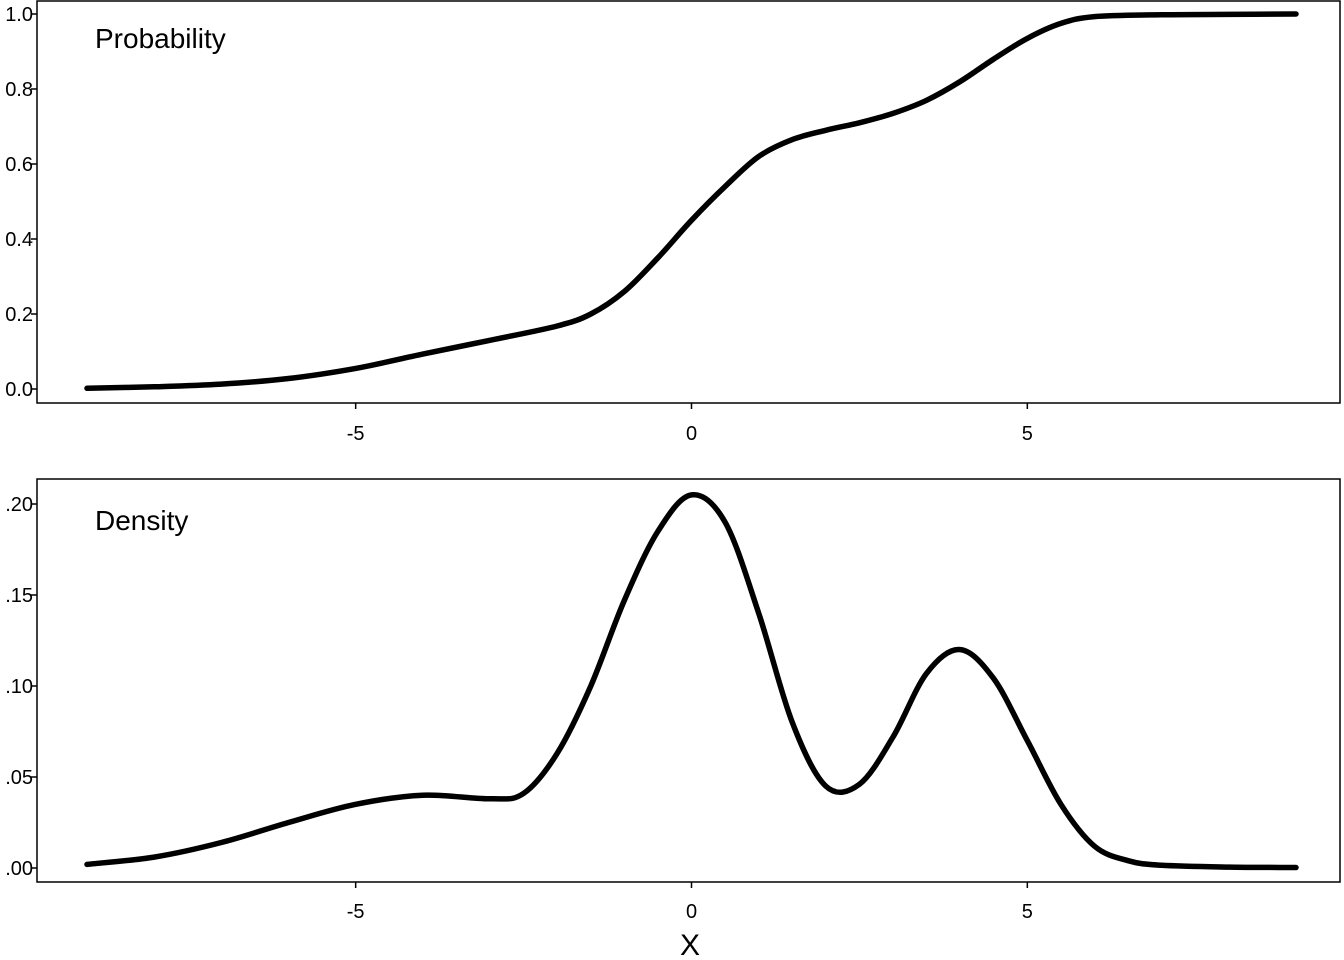 The image size is (1344, 960). I want to click on y-tick-label: 0.8, so click(19, 90).